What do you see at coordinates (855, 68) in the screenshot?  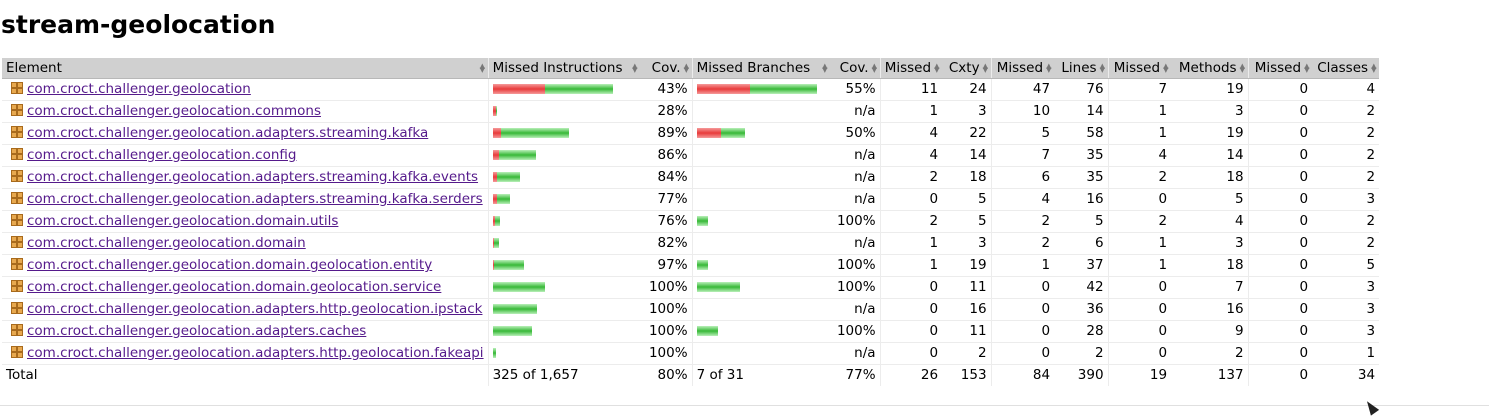 I see `col-header-branch-cov: Cov. ▲ ▼` at bounding box center [855, 68].